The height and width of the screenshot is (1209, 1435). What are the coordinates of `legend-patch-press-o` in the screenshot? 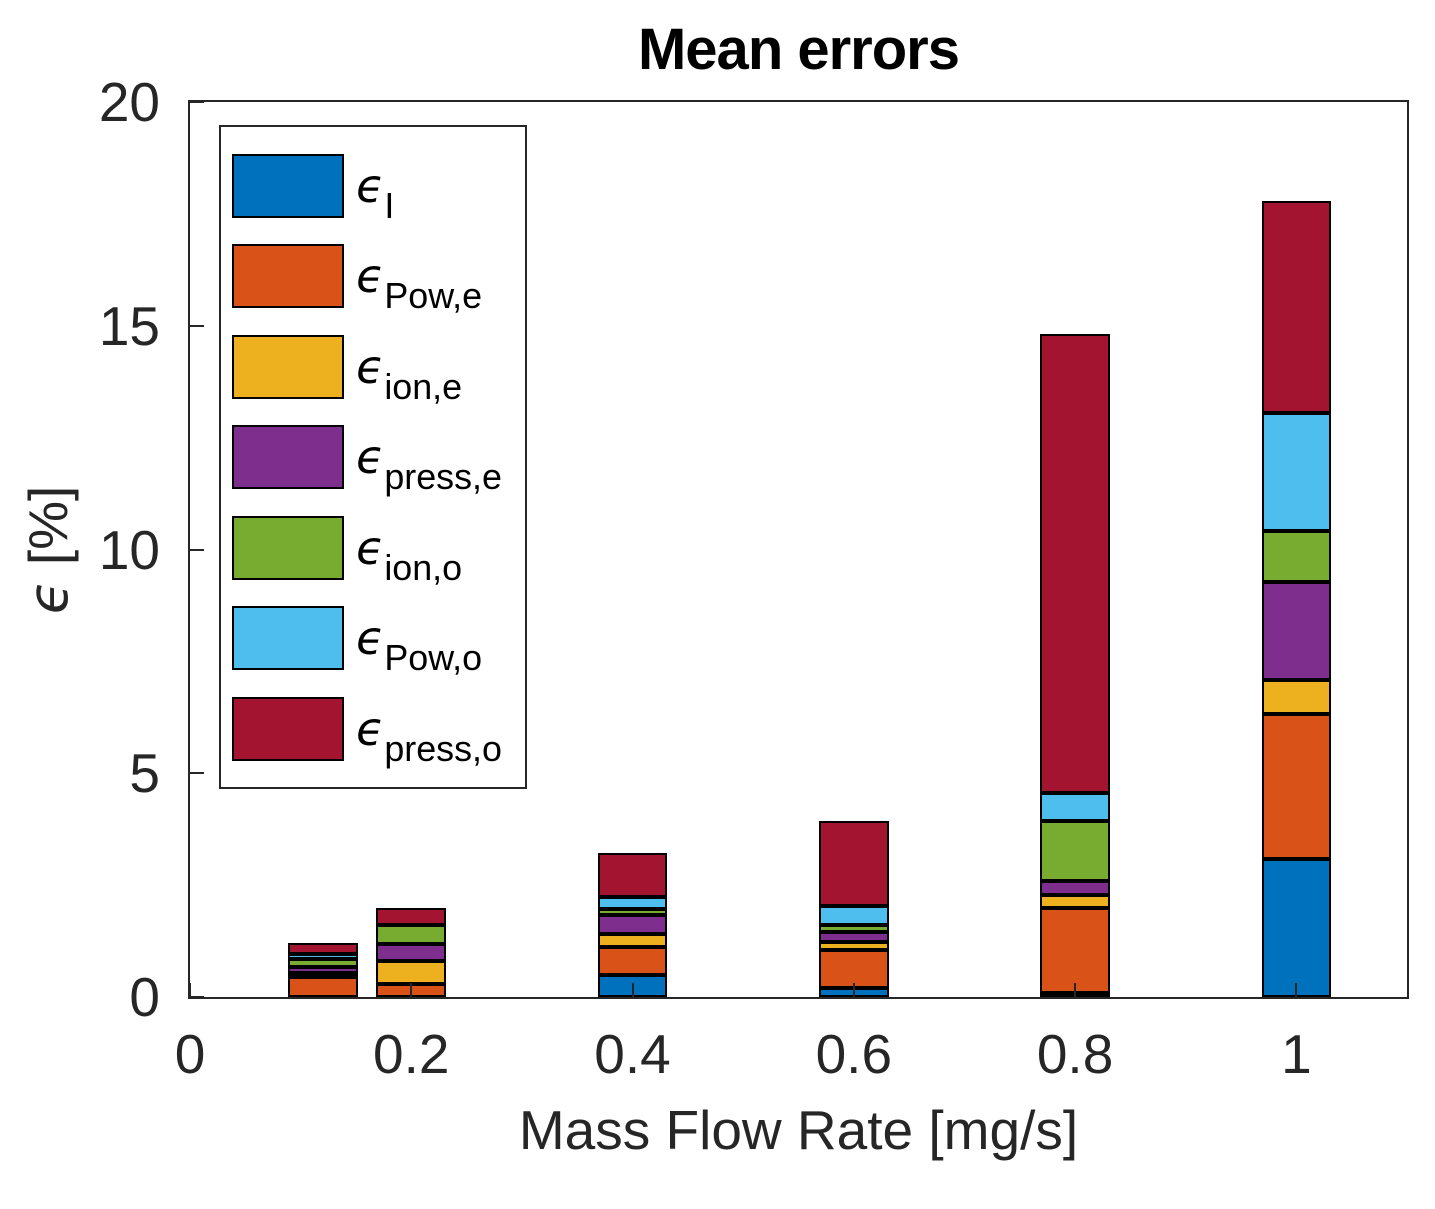 It's located at (288, 728).